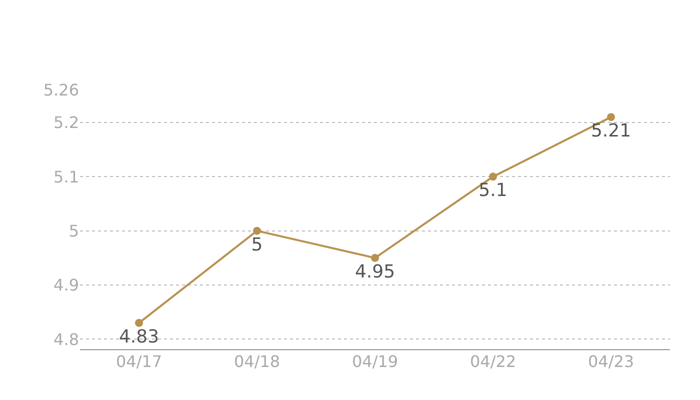 The height and width of the screenshot is (400, 700). I want to click on x-tick-label: 04/22, so click(493, 361).